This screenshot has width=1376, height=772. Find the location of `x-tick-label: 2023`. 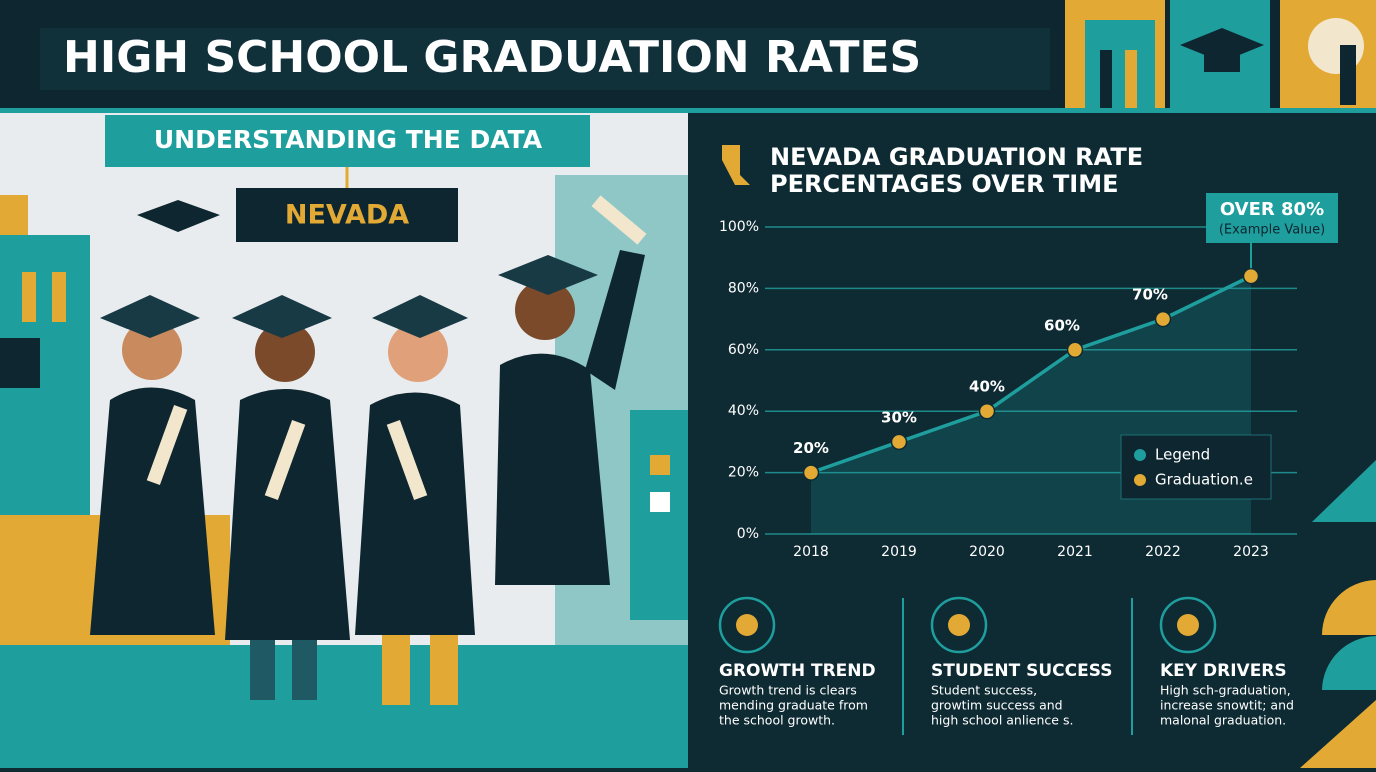

x-tick-label: 2023 is located at coordinates (1251, 552).